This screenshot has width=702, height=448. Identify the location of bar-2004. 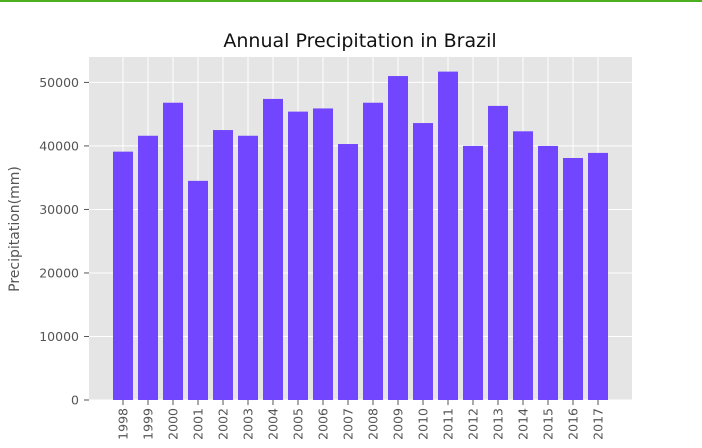
(273, 249).